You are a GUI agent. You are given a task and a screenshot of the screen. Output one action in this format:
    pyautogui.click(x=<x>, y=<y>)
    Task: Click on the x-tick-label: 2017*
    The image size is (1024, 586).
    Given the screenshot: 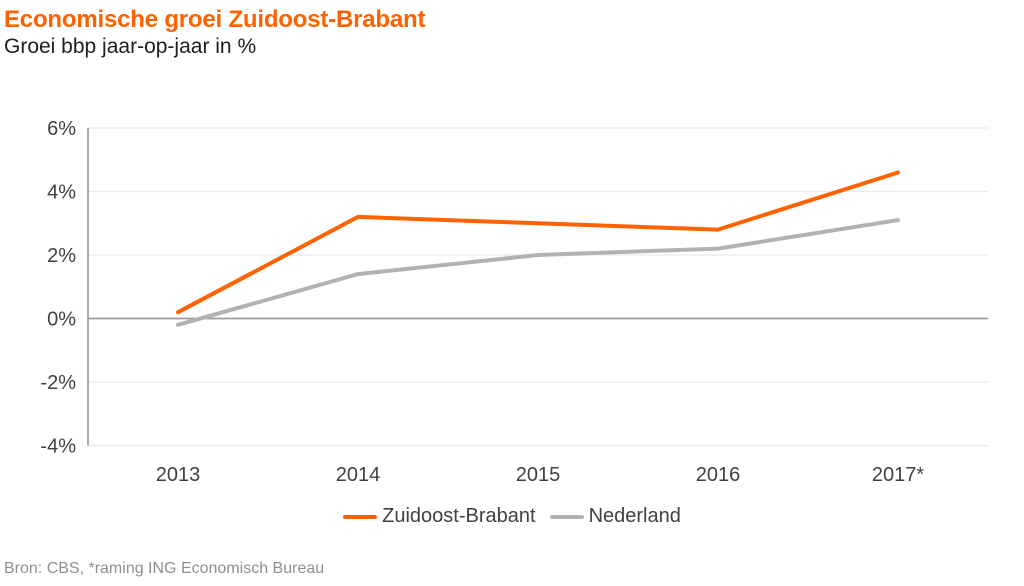 What is the action you would take?
    pyautogui.click(x=898, y=475)
    